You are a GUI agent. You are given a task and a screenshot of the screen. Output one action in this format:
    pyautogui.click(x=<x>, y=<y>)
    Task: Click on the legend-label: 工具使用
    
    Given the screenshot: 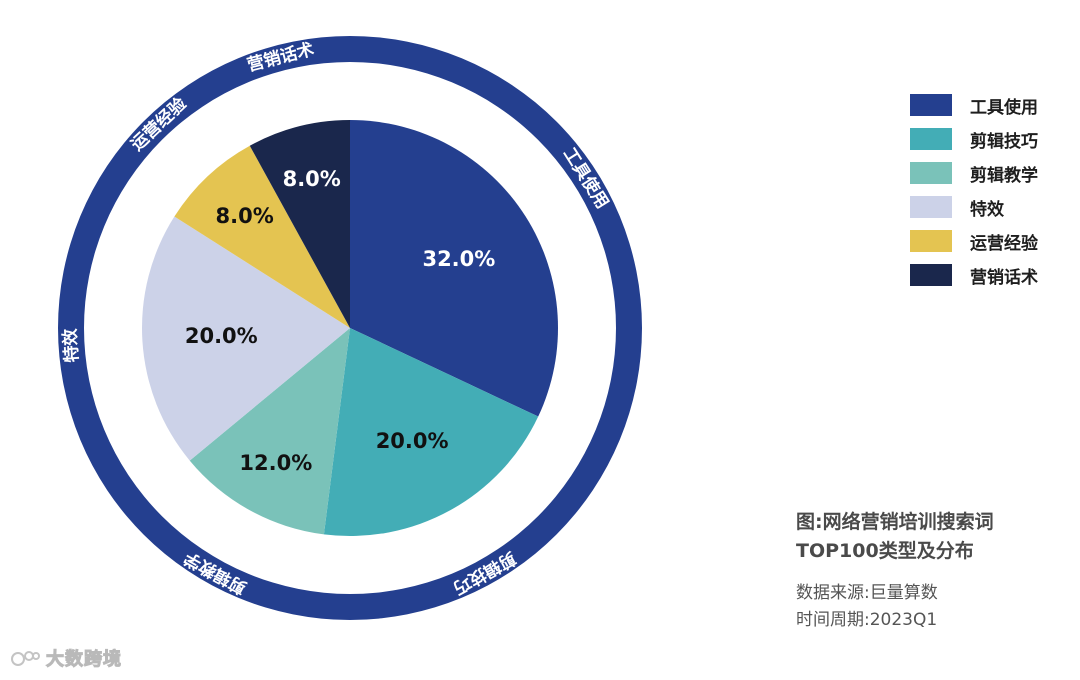 What is the action you would take?
    pyautogui.click(x=1004, y=107)
    